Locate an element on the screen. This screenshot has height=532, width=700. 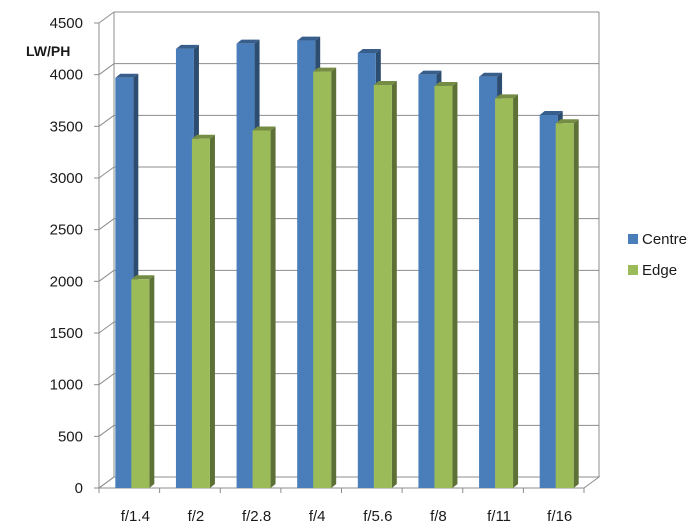
x-tick-label: f/2.8 is located at coordinates (256, 516).